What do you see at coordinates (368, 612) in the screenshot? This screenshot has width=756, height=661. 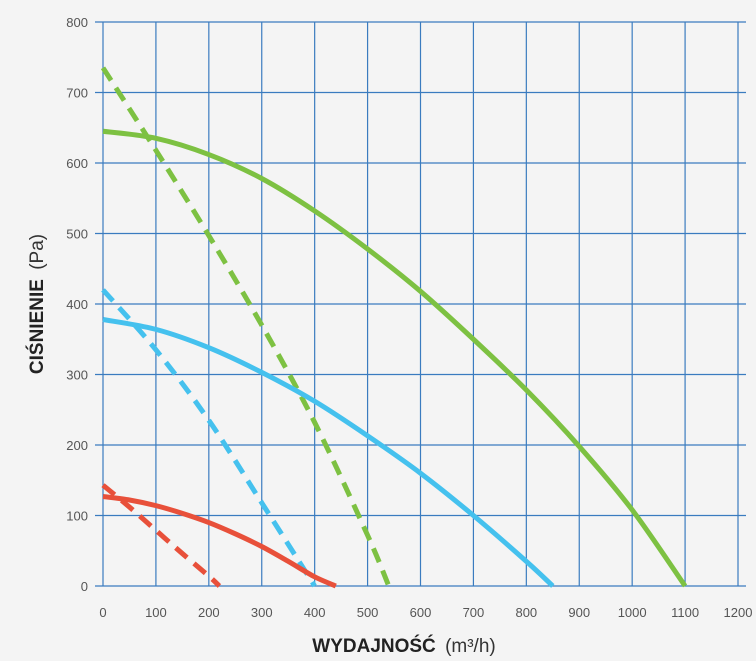 I see `x-tick-label: 500` at bounding box center [368, 612].